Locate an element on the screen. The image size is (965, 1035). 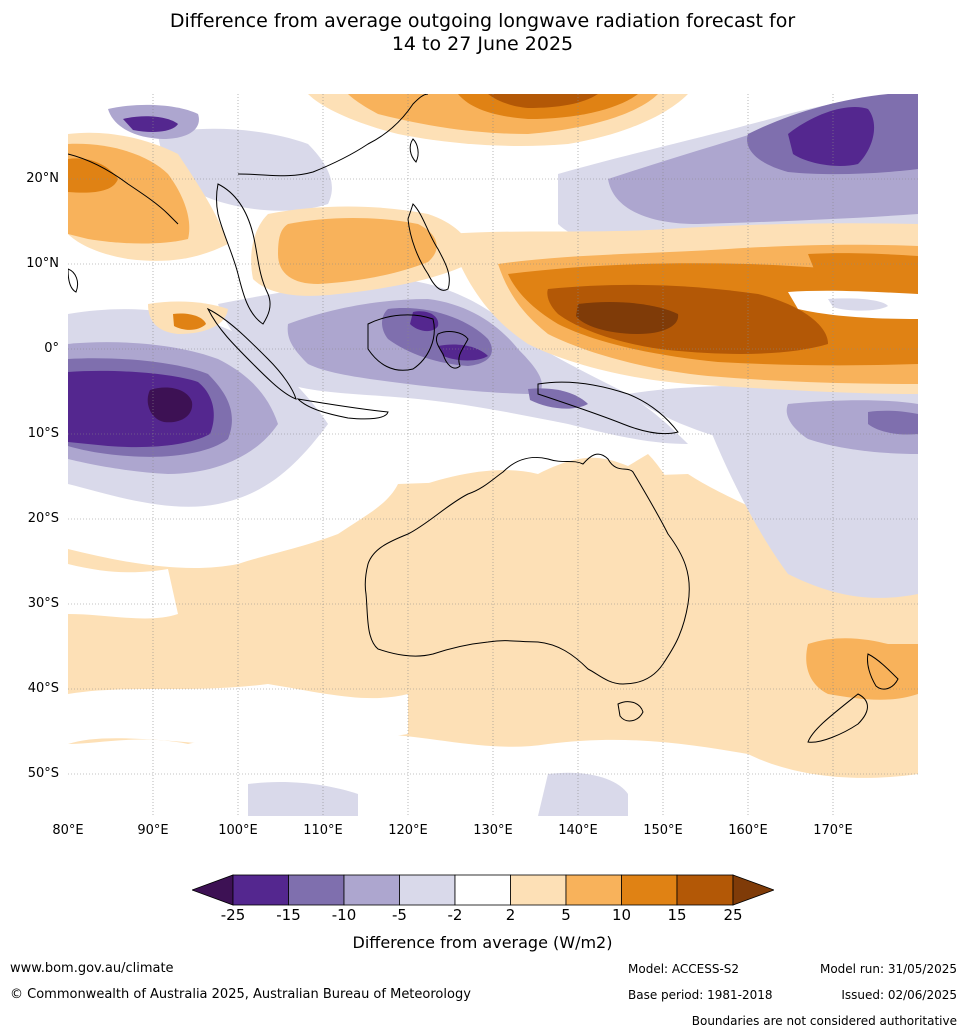
colorbar is located at coordinates (483, 890).